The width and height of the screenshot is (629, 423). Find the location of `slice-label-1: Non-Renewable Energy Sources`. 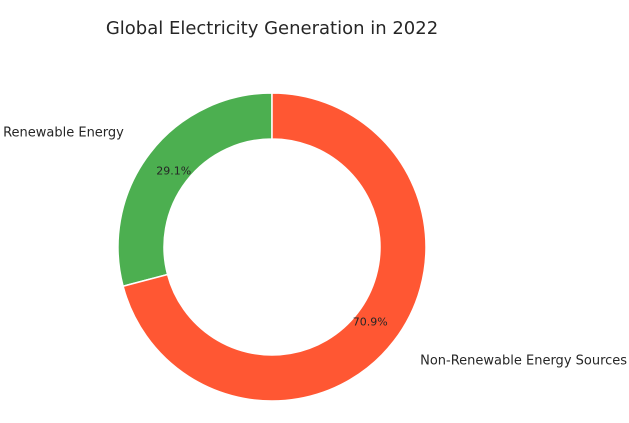

slice-label-1: Non-Renewable Energy Sources is located at coordinates (523, 361).